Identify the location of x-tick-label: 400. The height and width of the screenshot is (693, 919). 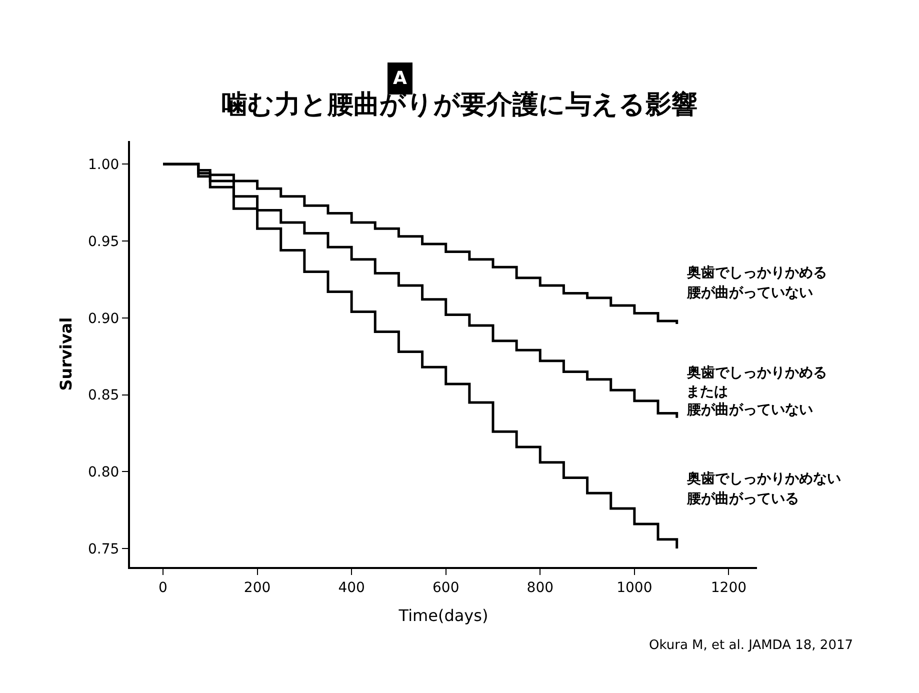
(351, 588).